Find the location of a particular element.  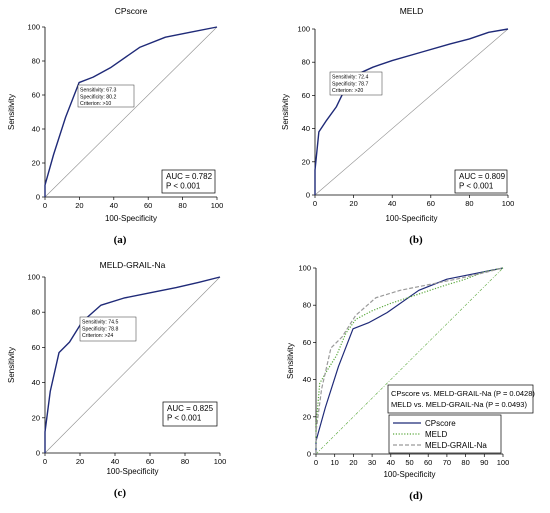

legend-label: CPscore is located at coordinates (440, 423).